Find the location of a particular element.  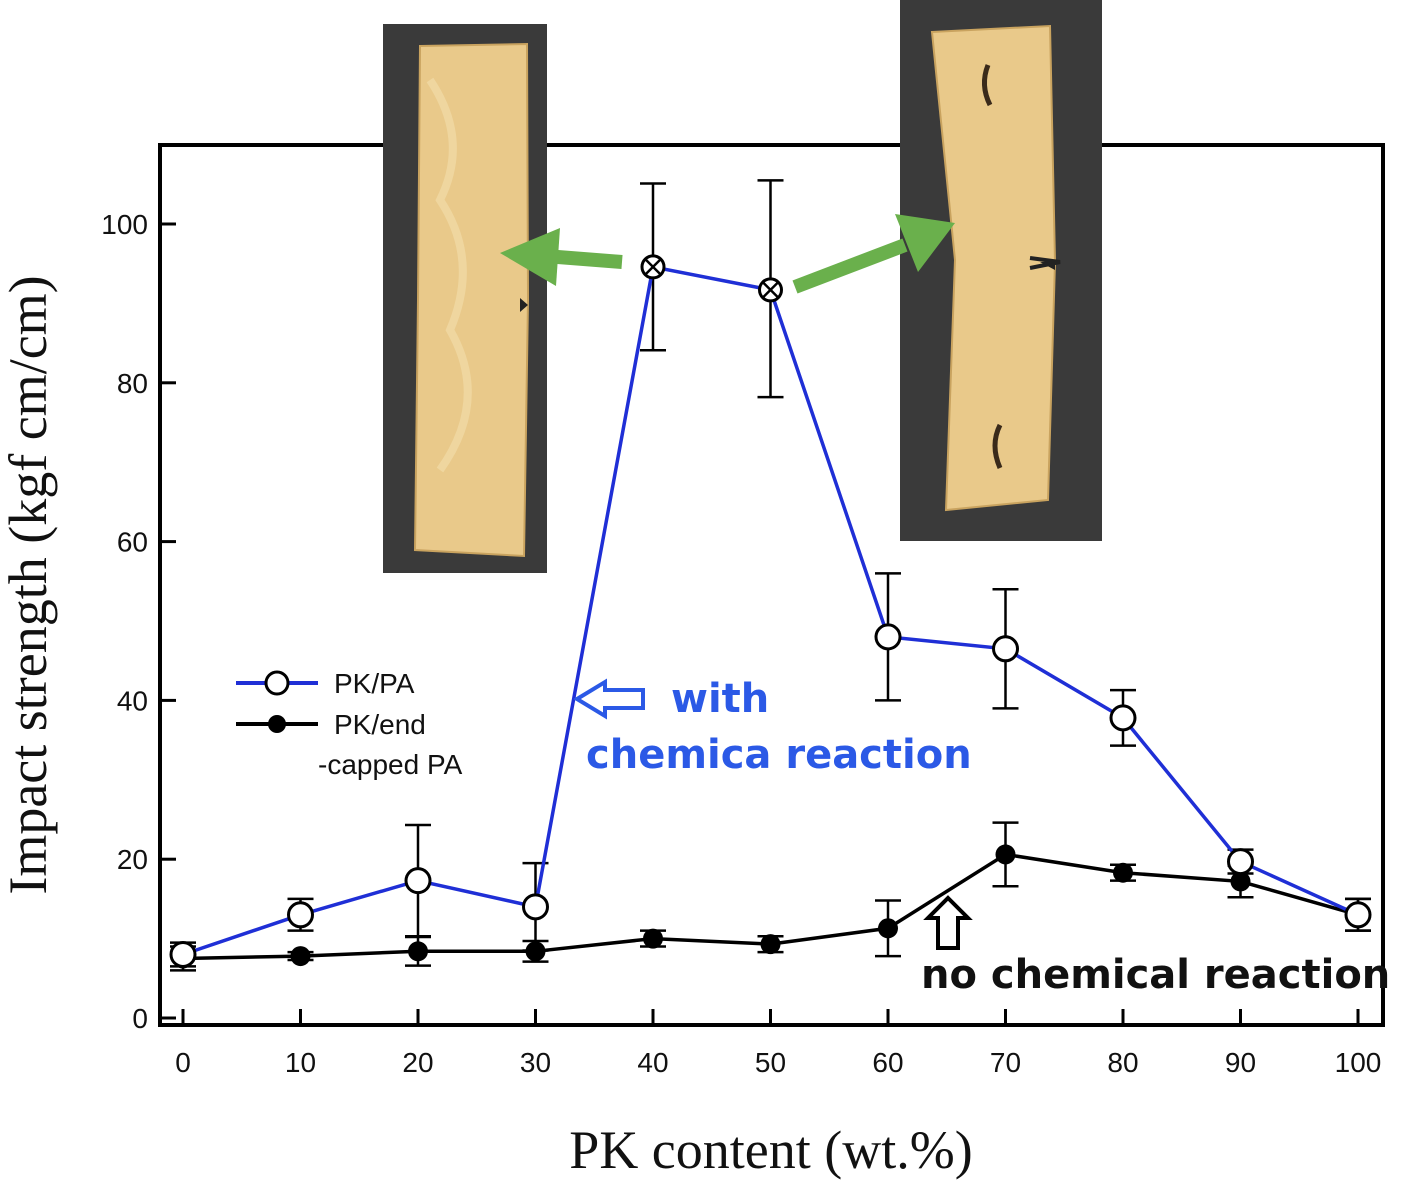

legend-label-pkpa: PK/PA is located at coordinates (374, 683).